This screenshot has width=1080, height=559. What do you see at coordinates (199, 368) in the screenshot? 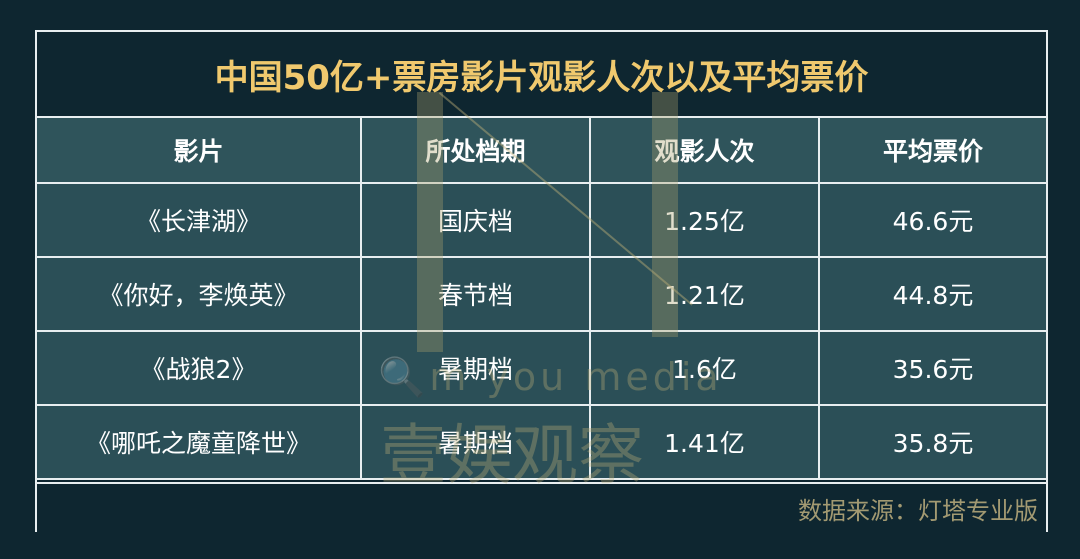
I see `table-cell: 《战狼2》` at bounding box center [199, 368].